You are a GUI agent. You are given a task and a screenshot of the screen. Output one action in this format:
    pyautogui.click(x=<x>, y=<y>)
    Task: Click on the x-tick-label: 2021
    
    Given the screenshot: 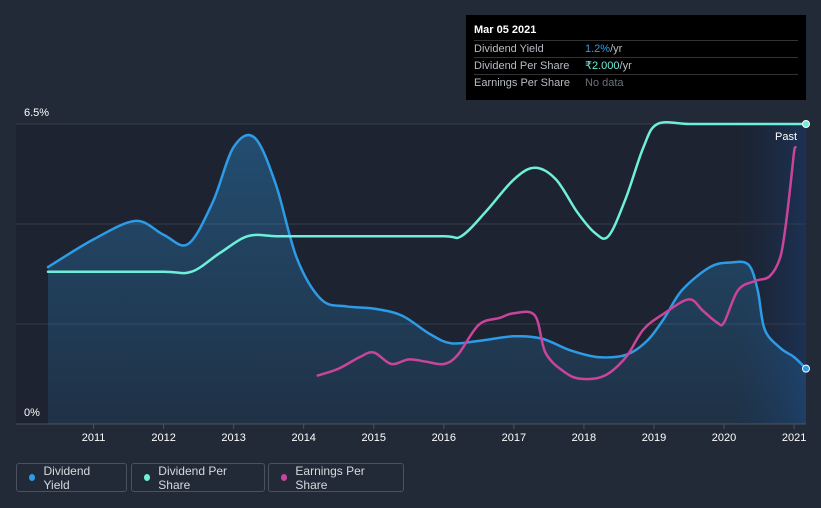 What is the action you would take?
    pyautogui.click(x=794, y=438)
    